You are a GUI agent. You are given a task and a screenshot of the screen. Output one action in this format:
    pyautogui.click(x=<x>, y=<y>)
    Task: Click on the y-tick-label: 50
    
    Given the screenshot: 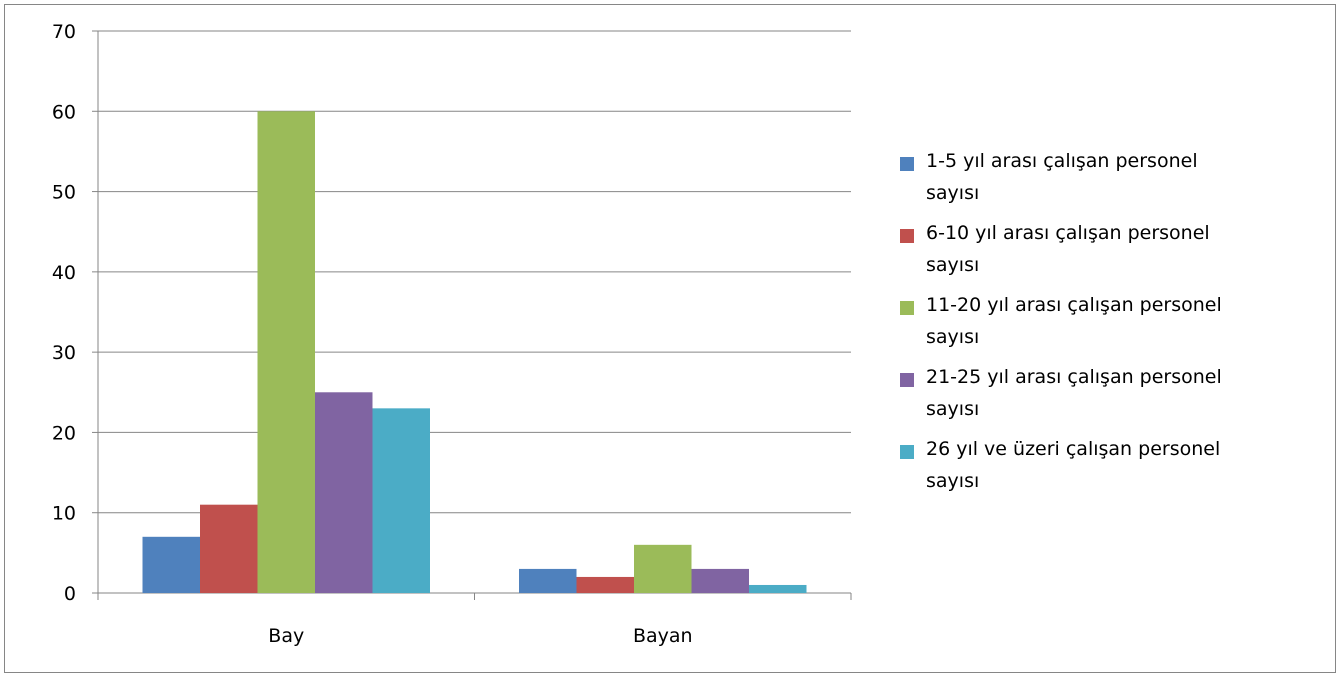 What is the action you would take?
    pyautogui.click(x=64, y=193)
    